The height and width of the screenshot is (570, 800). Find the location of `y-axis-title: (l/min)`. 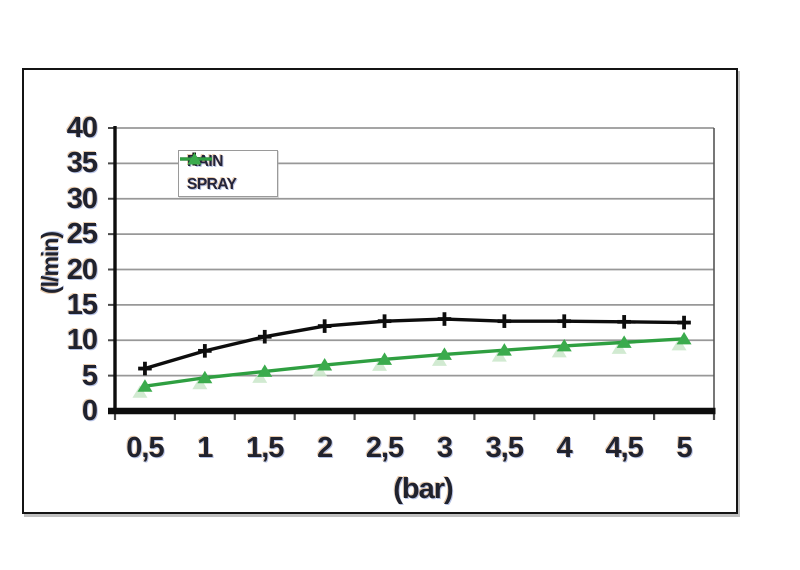

y-axis-title: (l/min) is located at coordinates (50, 263).